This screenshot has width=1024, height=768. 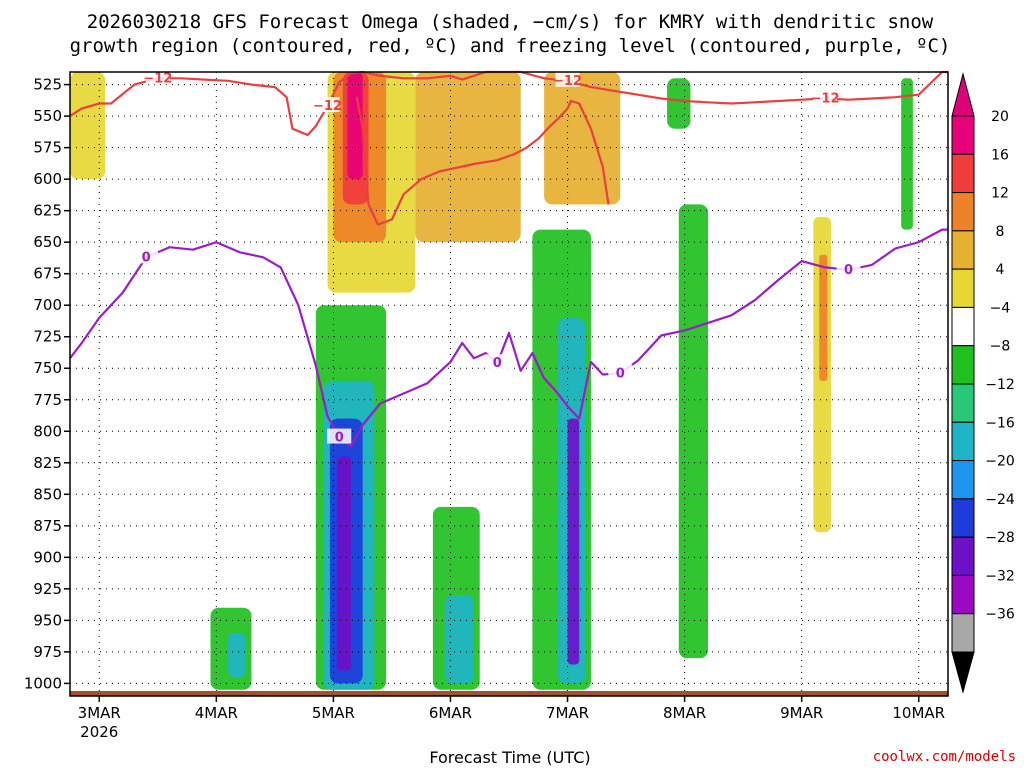 What do you see at coordinates (509, 757) in the screenshot?
I see `x-axis-label: Forecast Time (UTC)` at bounding box center [509, 757].